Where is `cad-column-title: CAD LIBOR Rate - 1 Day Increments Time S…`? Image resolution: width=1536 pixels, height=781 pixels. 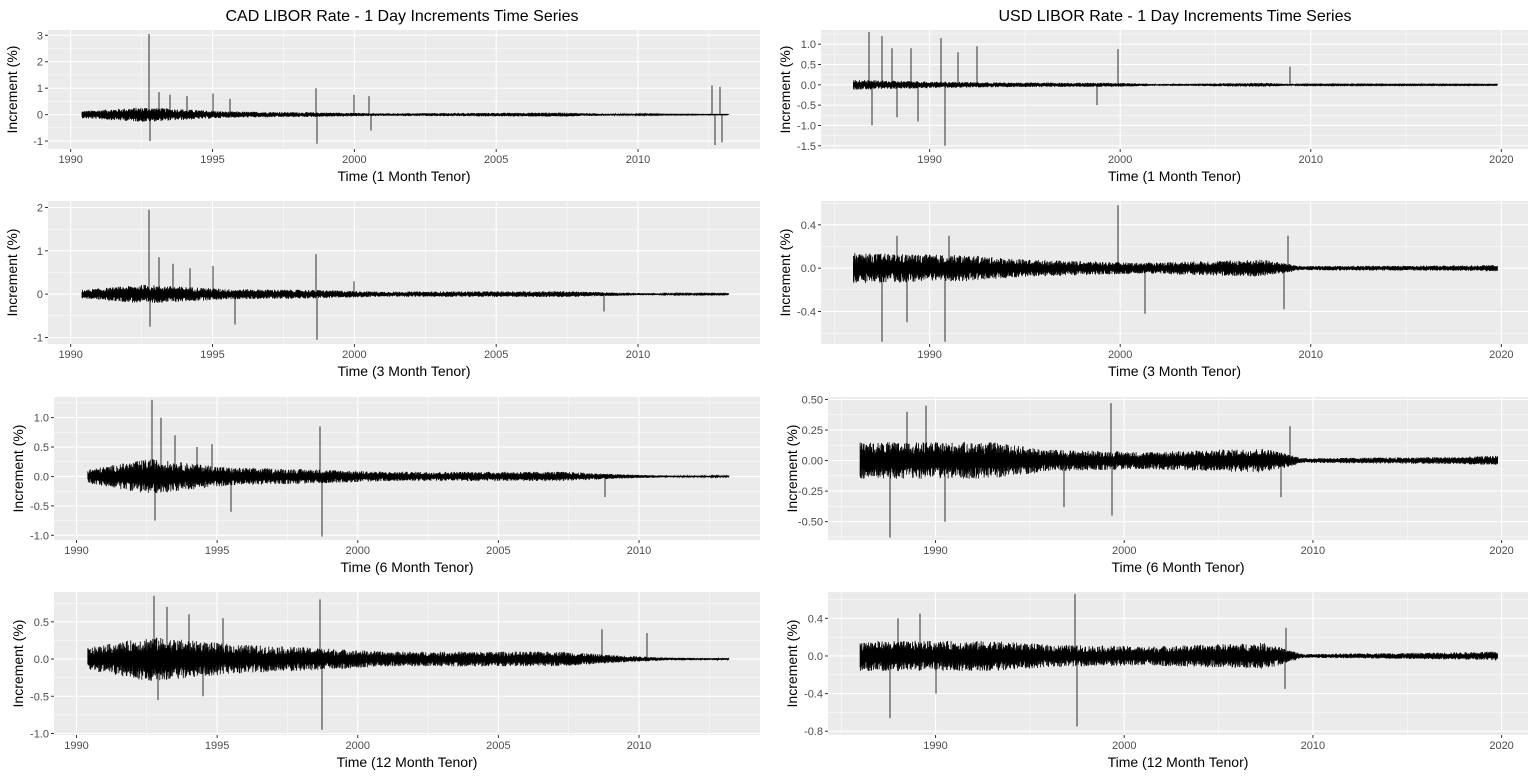 cad-column-title: CAD LIBOR Rate - 1 Day Increments Time S… is located at coordinates (402, 16).